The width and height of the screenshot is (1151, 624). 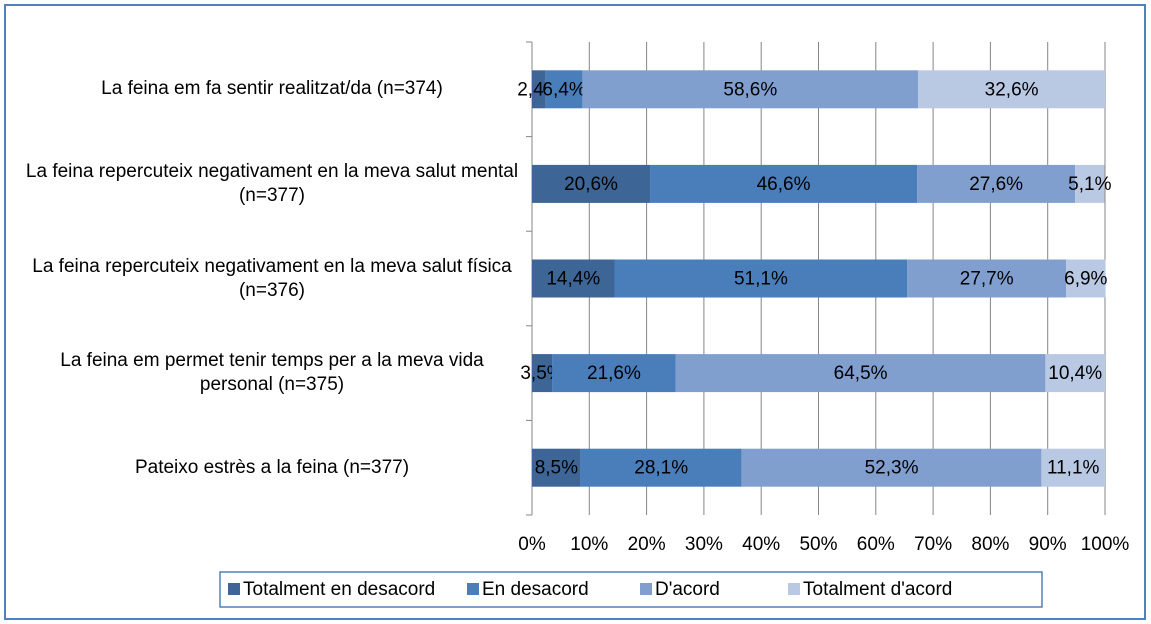 I want to click on value-label: 11,1%, so click(x=1073, y=468).